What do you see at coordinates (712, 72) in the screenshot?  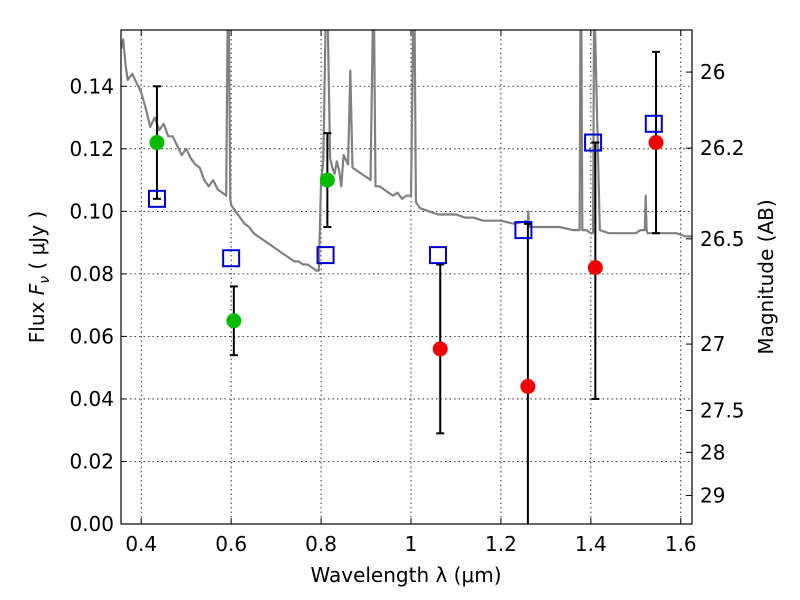 I see `mag-tick-label: 26` at bounding box center [712, 72].